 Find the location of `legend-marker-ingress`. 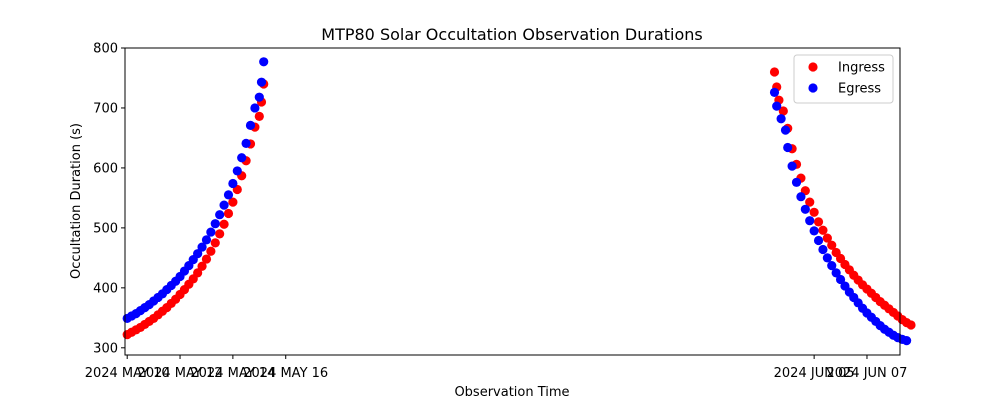

legend-marker-ingress is located at coordinates (813, 67).